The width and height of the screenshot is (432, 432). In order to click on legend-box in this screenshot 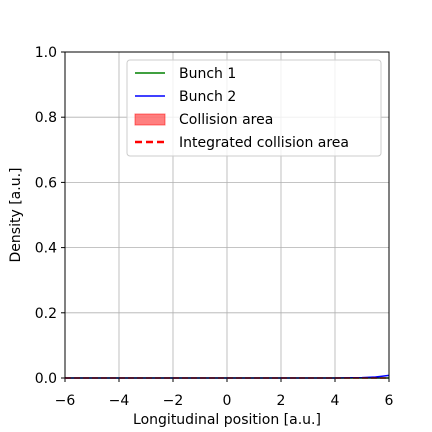, I will do `click(254, 108)`.